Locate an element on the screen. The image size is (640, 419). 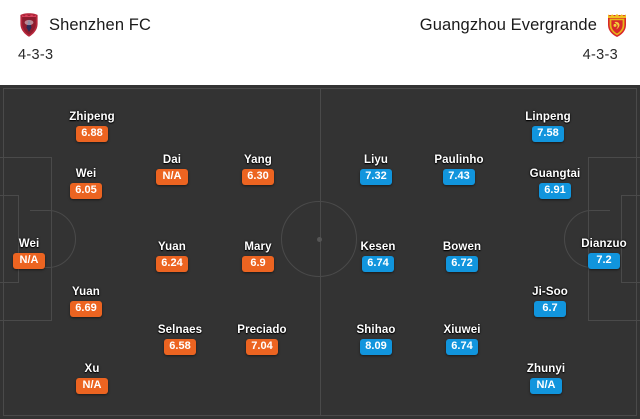
player-card: Xu N/A is located at coordinates (92, 378).